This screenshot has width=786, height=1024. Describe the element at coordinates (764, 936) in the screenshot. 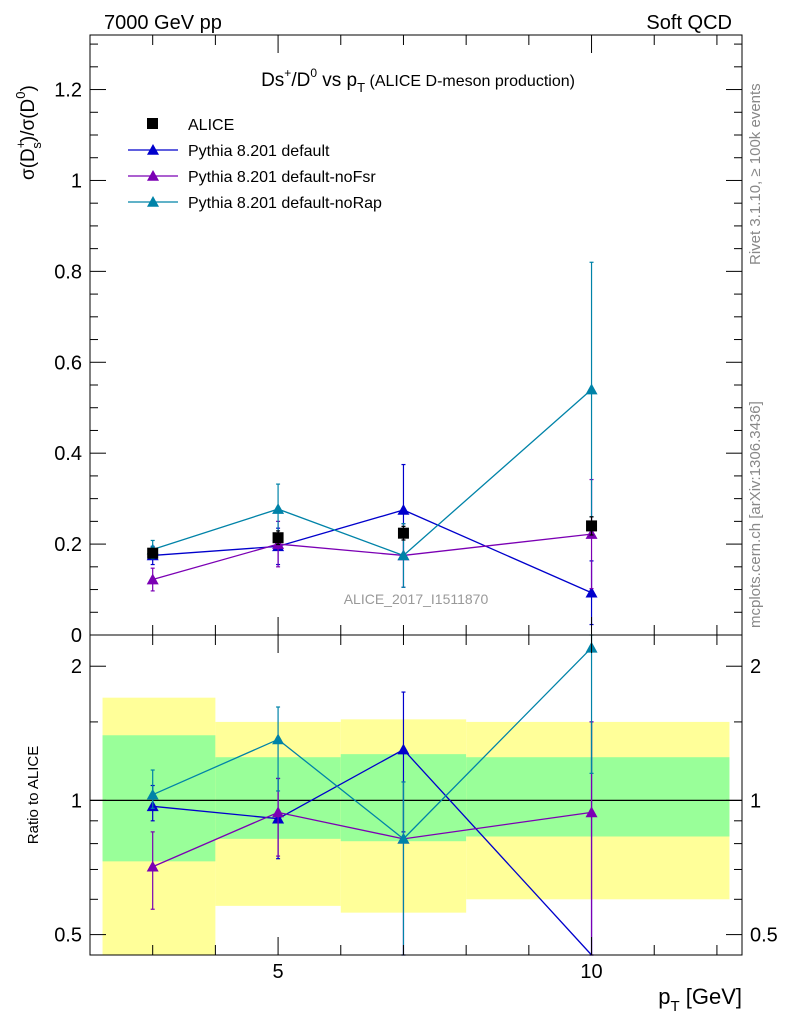

I see `ratio-y-tick-label-right: 0.5` at that location.